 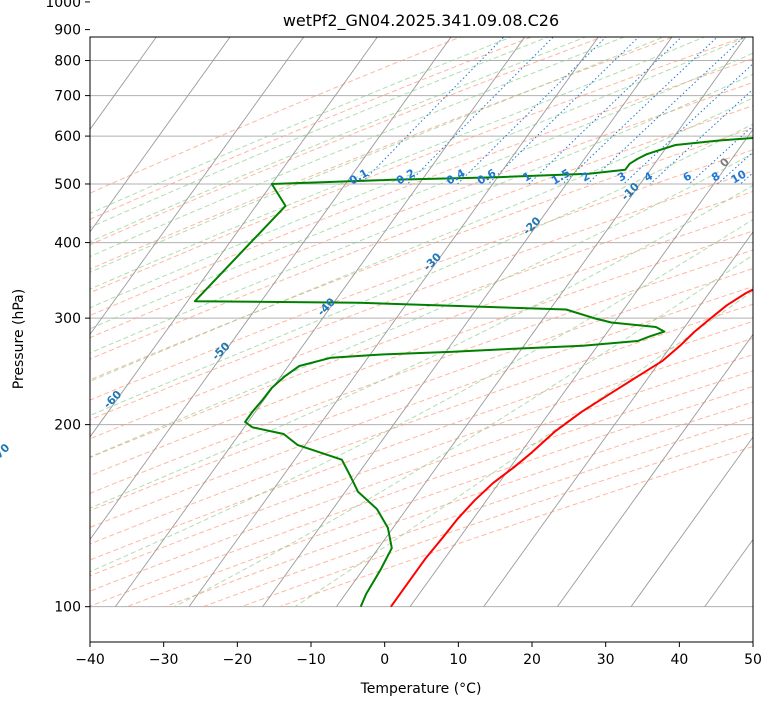 I want to click on x-tick-label: 30, so click(x=606, y=660).